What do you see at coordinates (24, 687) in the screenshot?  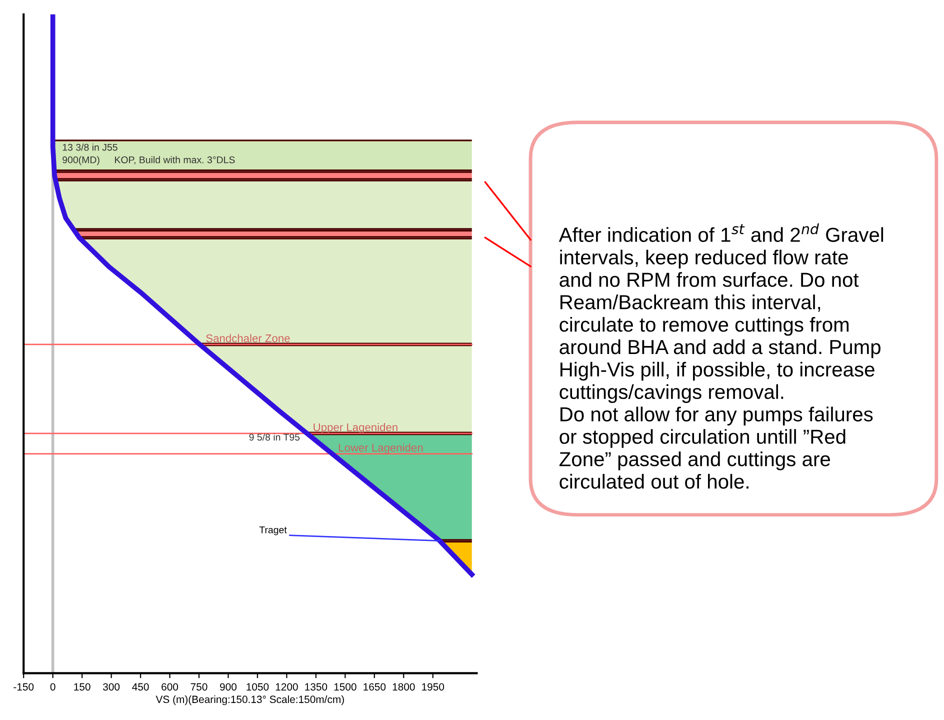 I see `x-tick-label: -150` at bounding box center [24, 687].